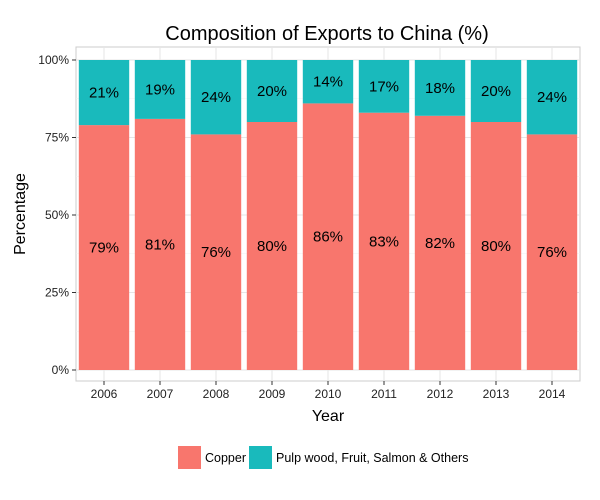 The width and height of the screenshot is (600, 500). I want to click on y-tick-label: 50%, so click(57, 215).